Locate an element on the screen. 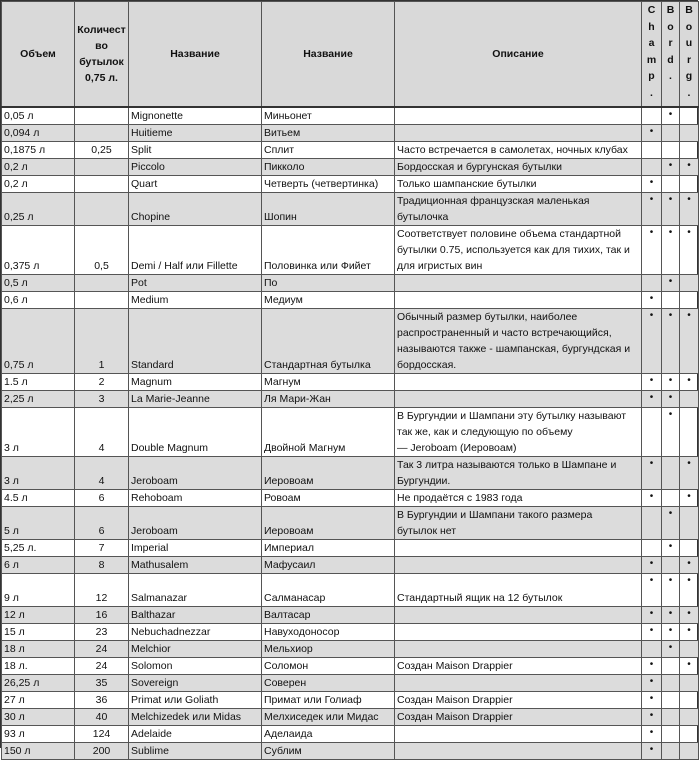  header-name-ru: Название is located at coordinates (328, 54).